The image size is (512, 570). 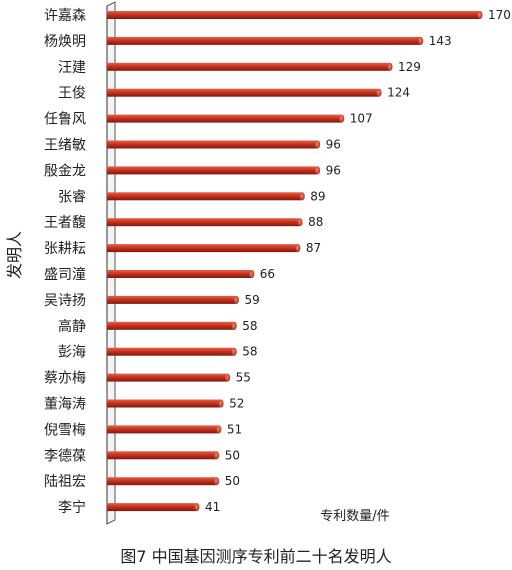 What do you see at coordinates (65, 146) in the screenshot?
I see `category-label: 王绪敏` at bounding box center [65, 146].